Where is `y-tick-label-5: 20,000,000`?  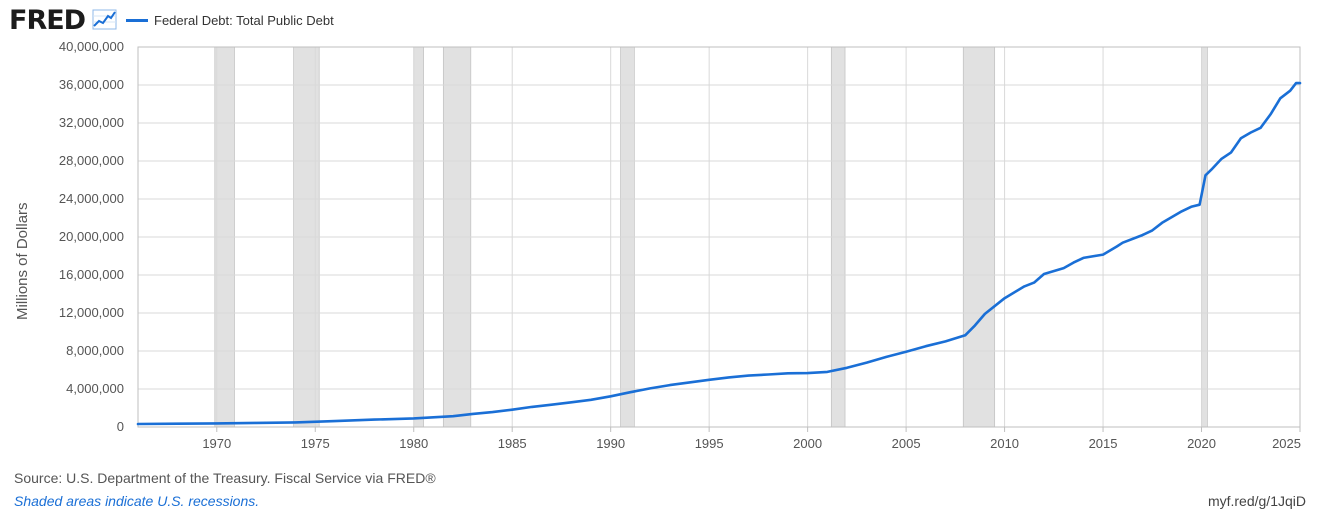 y-tick-label-5: 20,000,000 is located at coordinates (91, 236).